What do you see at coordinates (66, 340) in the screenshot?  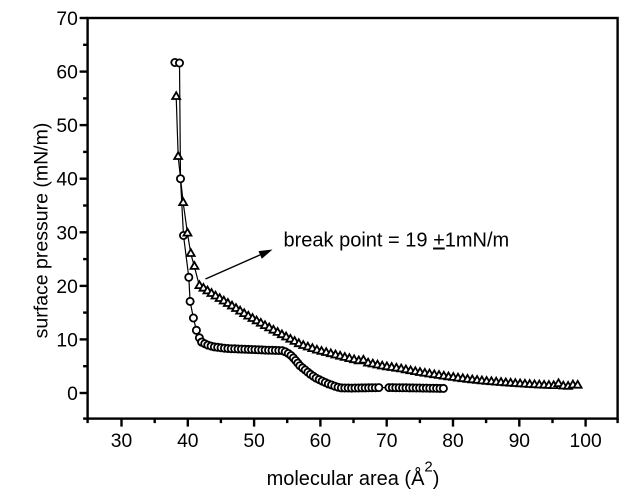 I see `svg-text: 10` at bounding box center [66, 340].